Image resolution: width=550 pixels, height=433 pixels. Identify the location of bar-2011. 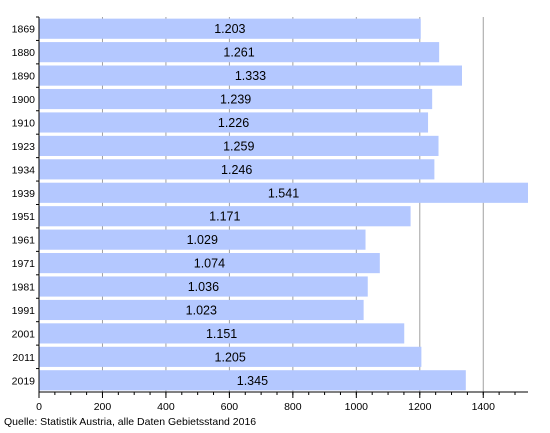
(230, 356).